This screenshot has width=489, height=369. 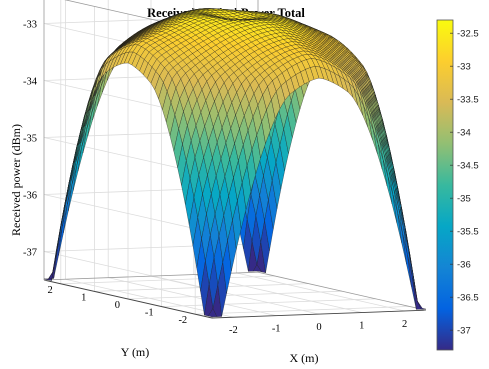 I want to click on x-axis-label: X (m), so click(x=304, y=358).